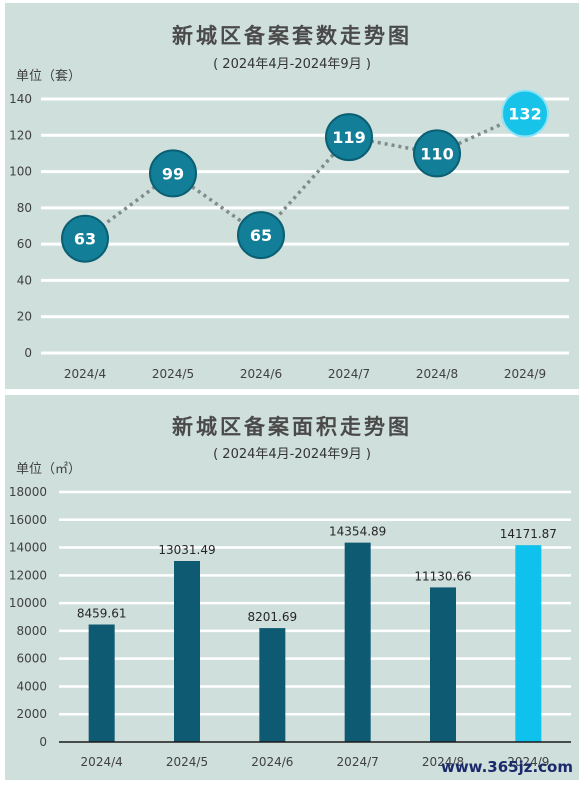 Image resolution: width=585 pixels, height=785 pixels. Describe the element at coordinates (24, 280) in the screenshot. I see `y-tick-label: 40` at that location.